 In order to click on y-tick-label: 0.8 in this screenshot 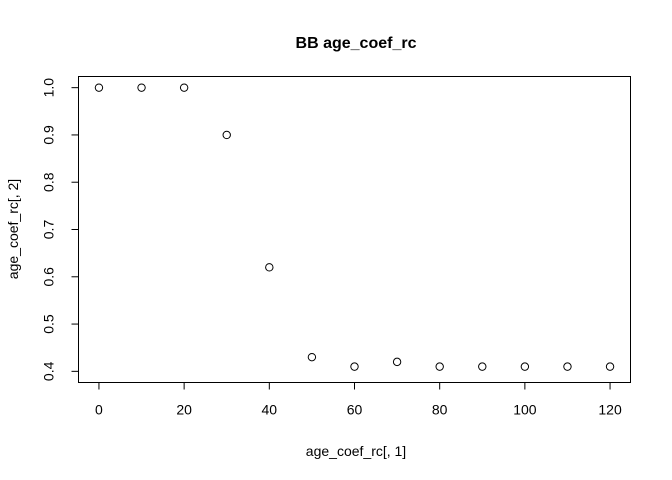, I will do `click(49, 182)`.